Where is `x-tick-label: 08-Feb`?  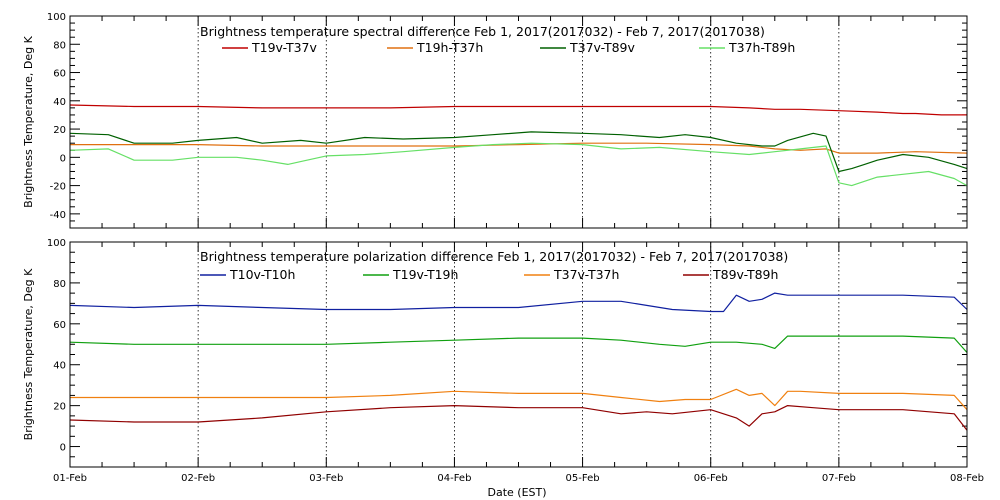
x-tick-label: 08-Feb is located at coordinates (967, 478).